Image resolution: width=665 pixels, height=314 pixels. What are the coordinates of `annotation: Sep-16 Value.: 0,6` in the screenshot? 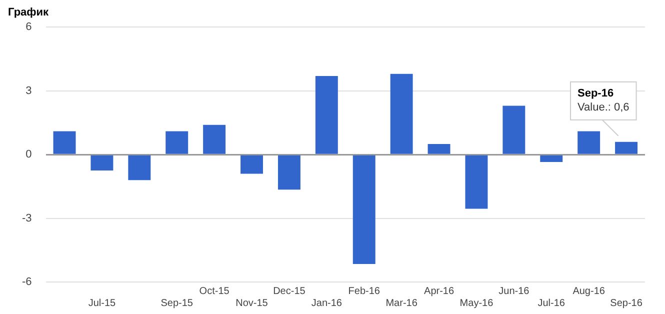 It's located at (603, 100).